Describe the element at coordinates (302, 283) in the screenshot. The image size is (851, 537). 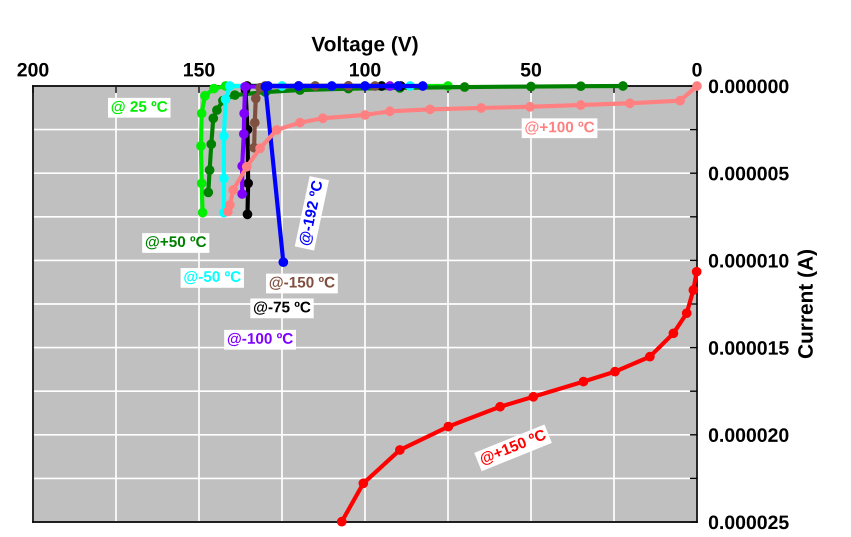
I see `text: @-150 ºC` at that location.